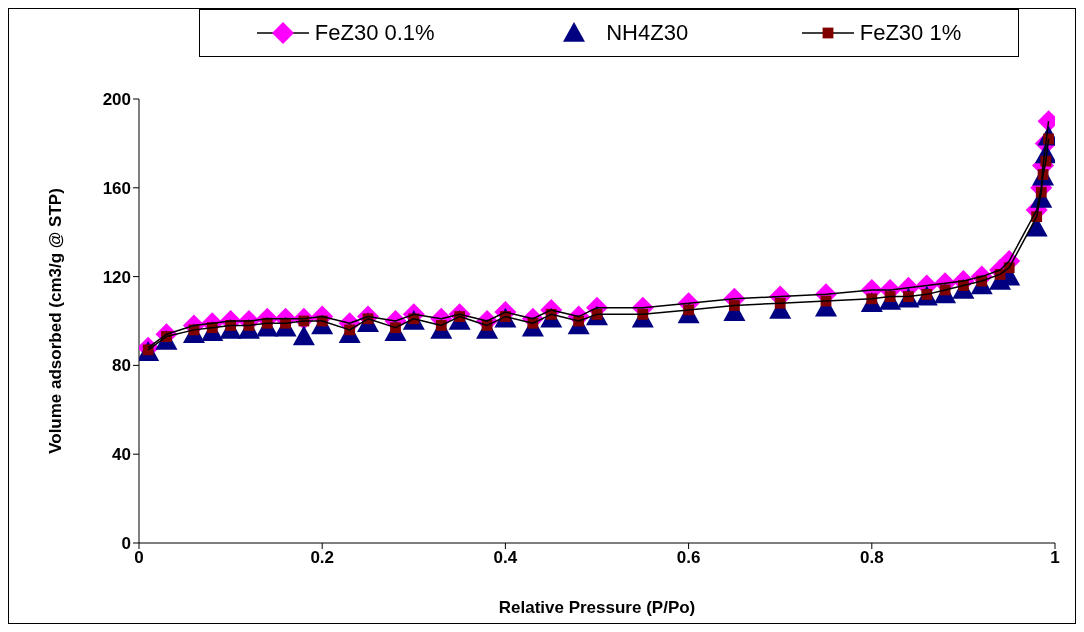  What do you see at coordinates (871, 558) in the screenshot?
I see `x-tick-label: 0.8` at bounding box center [871, 558].